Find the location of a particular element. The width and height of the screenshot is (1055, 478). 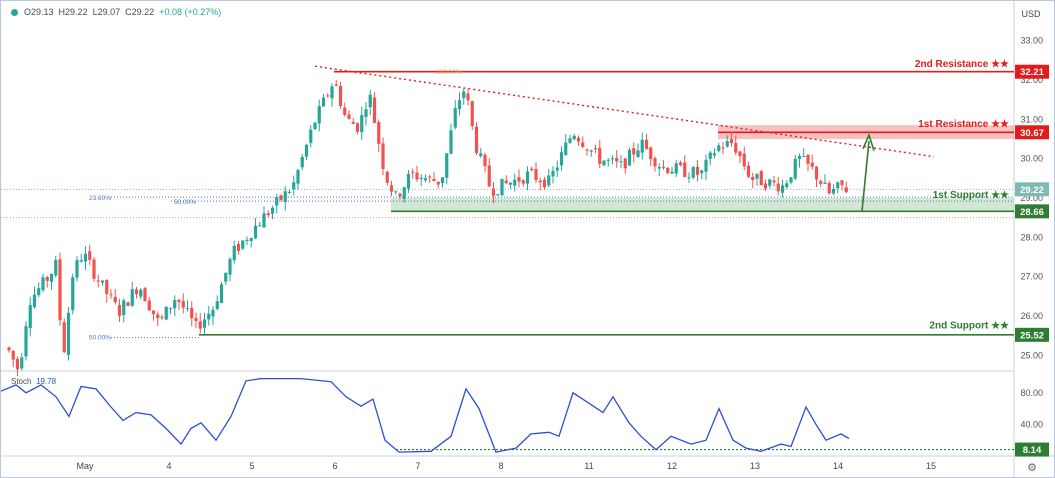

stoch-y-tick-label: 40.00 is located at coordinates (1031, 424).